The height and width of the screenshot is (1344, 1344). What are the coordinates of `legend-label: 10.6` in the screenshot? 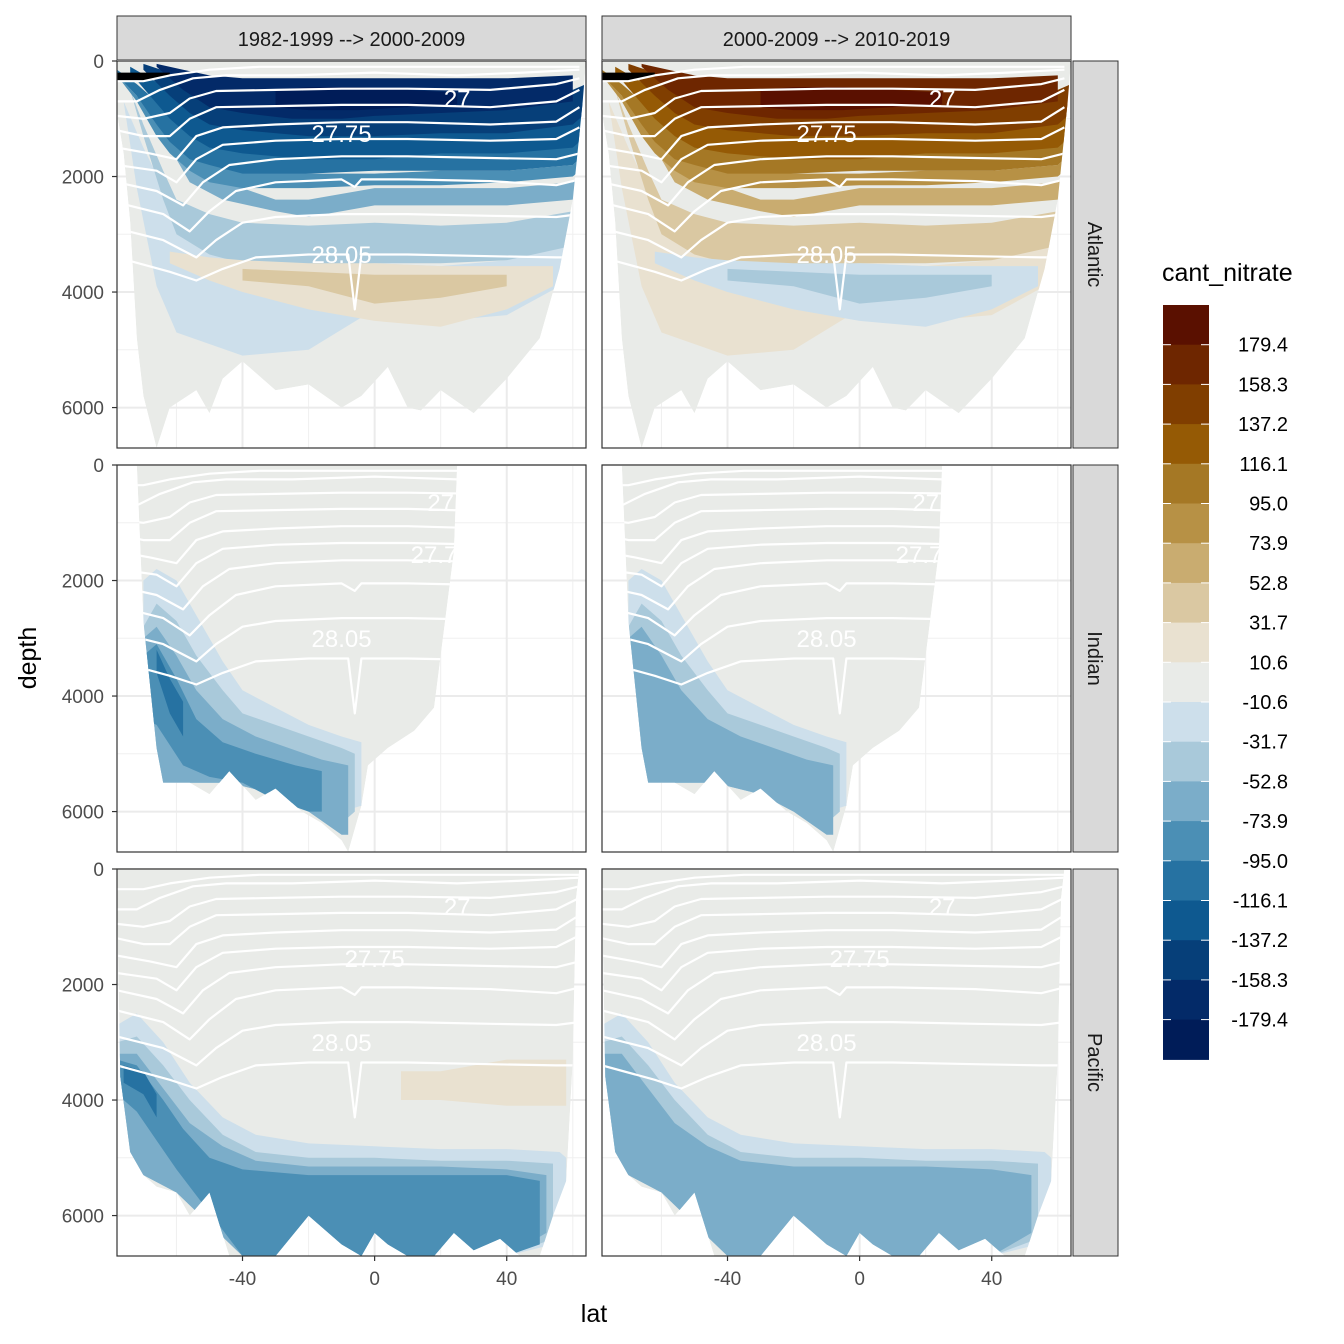 It's located at (1268, 663).